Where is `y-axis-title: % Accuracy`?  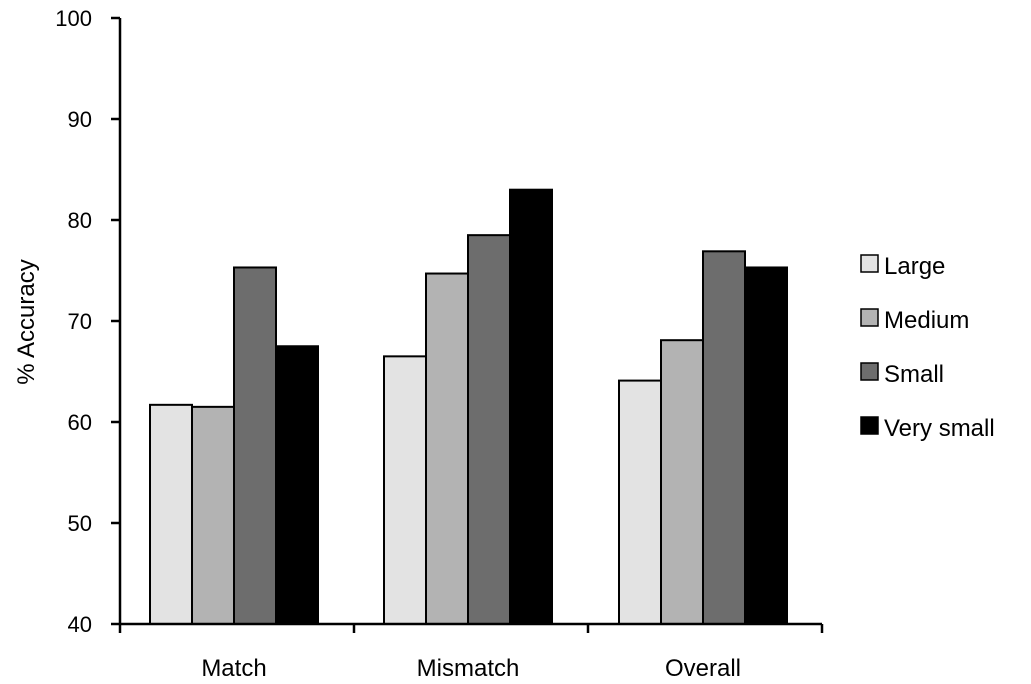 y-axis-title: % Accuracy is located at coordinates (26, 321).